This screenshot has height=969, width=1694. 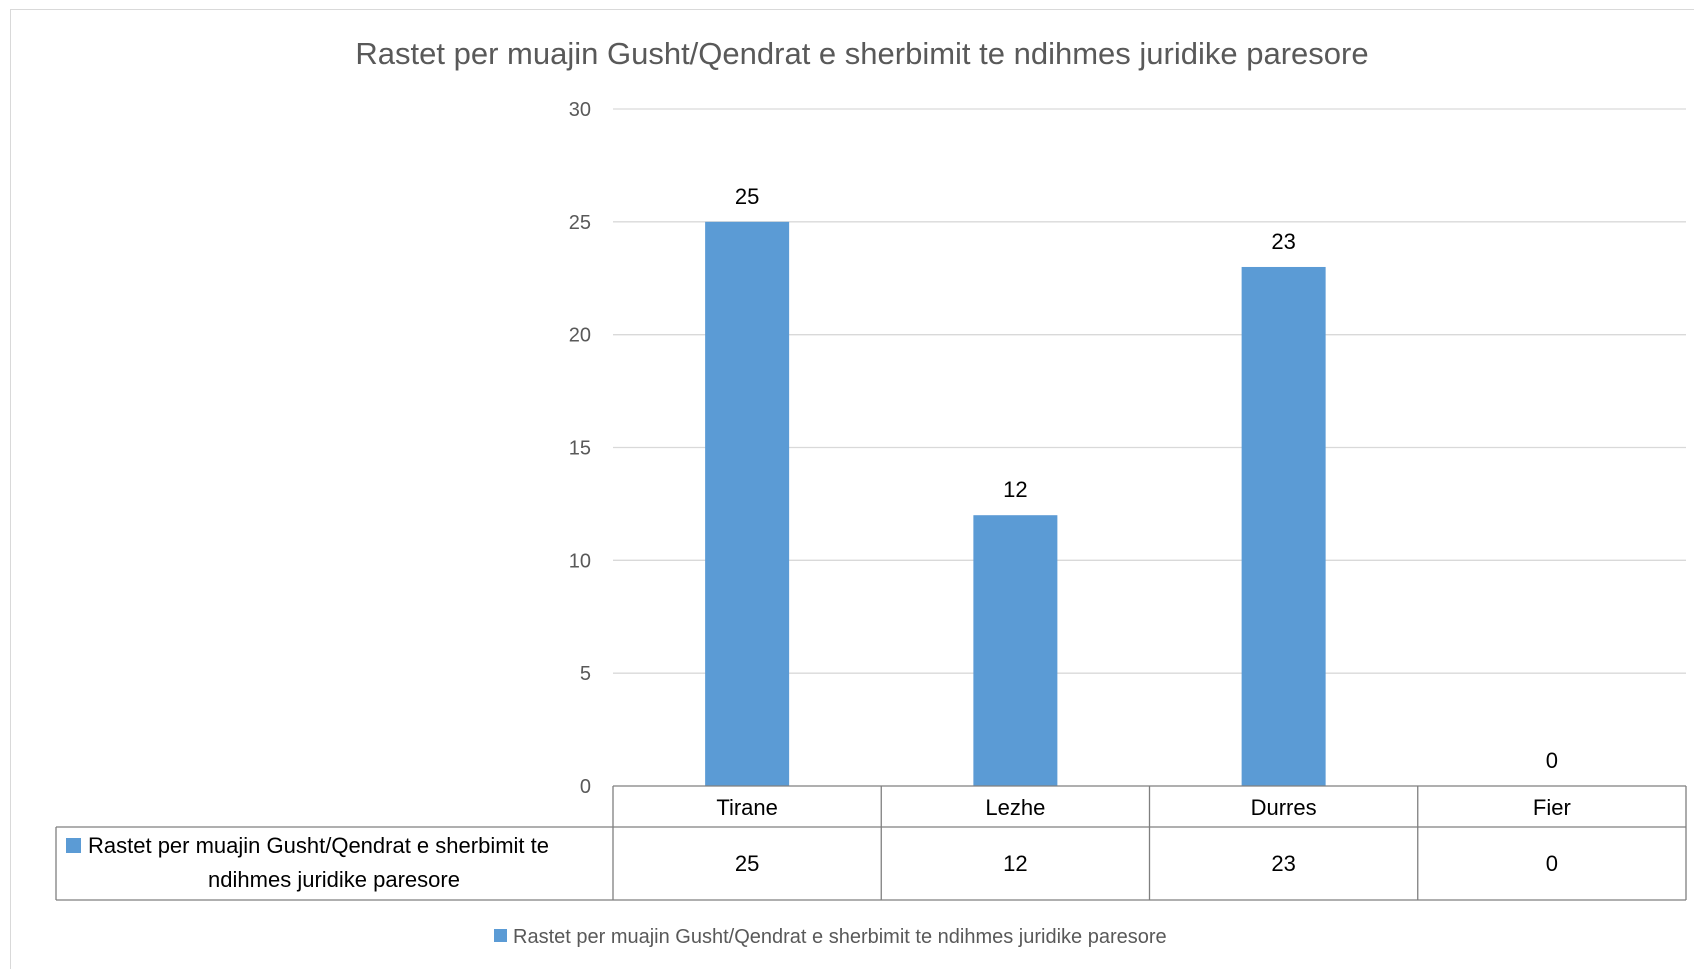 I want to click on table-cell-value: 23, so click(x=1283, y=863).